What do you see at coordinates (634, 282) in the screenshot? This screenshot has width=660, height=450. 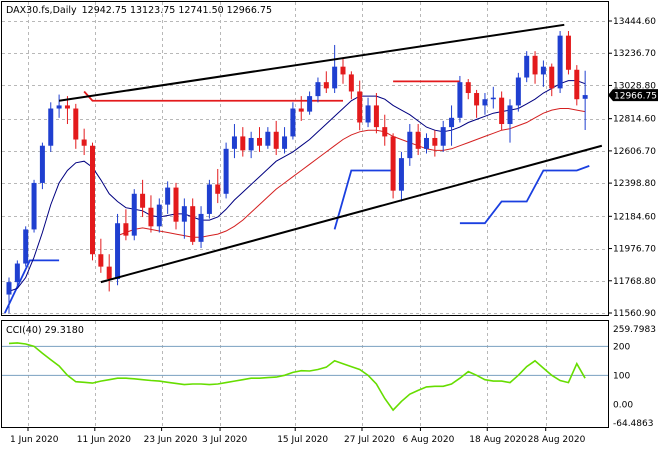 I see `price-tick-label: 11768.80` at bounding box center [634, 282].